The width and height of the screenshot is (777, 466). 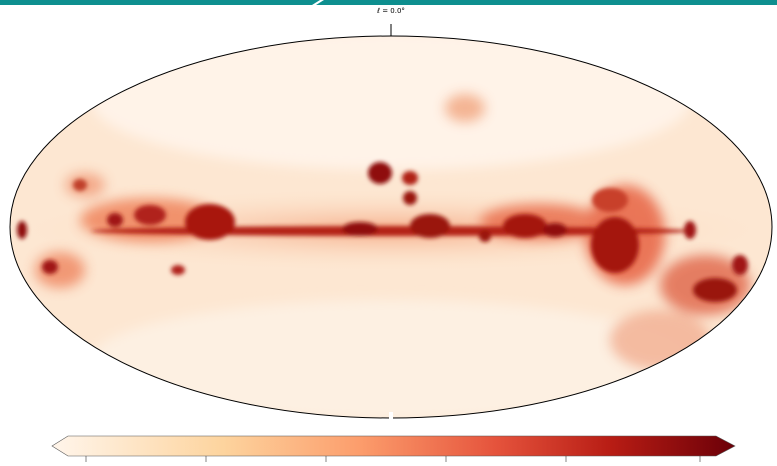 I want to click on outline-gap, so click(x=391, y=417).